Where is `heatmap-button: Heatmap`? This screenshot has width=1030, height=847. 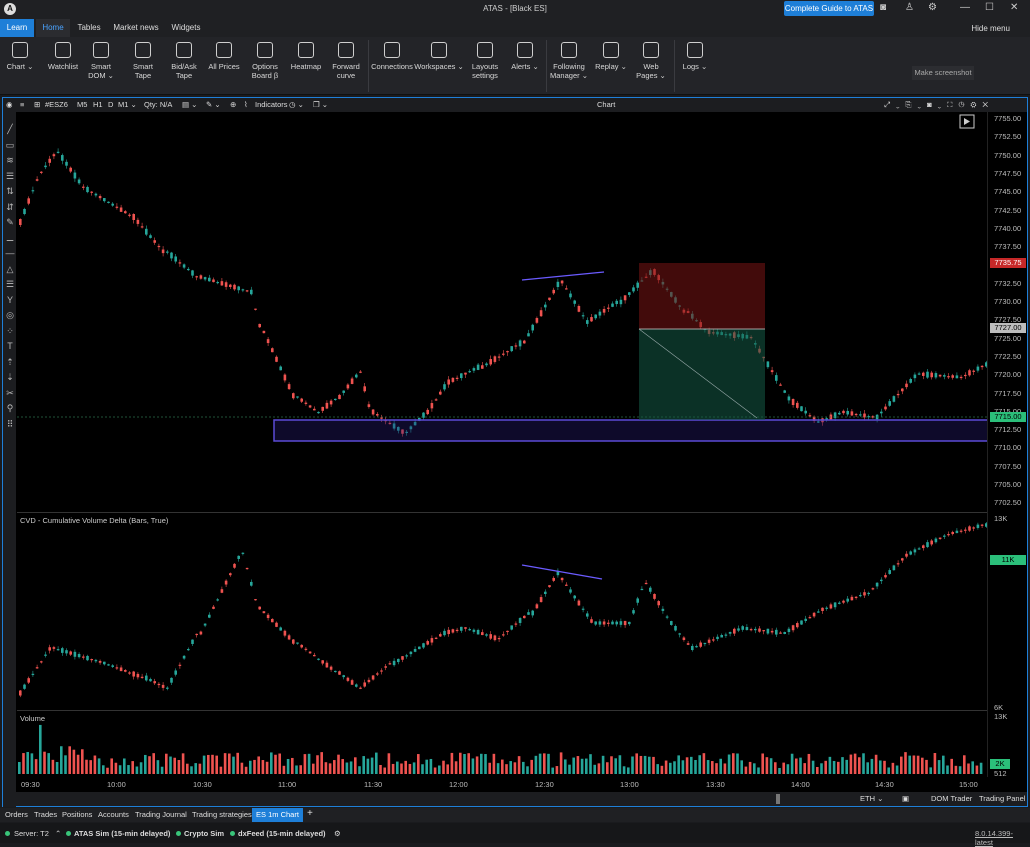
heatmap-button: Heatmap is located at coordinates (306, 65).